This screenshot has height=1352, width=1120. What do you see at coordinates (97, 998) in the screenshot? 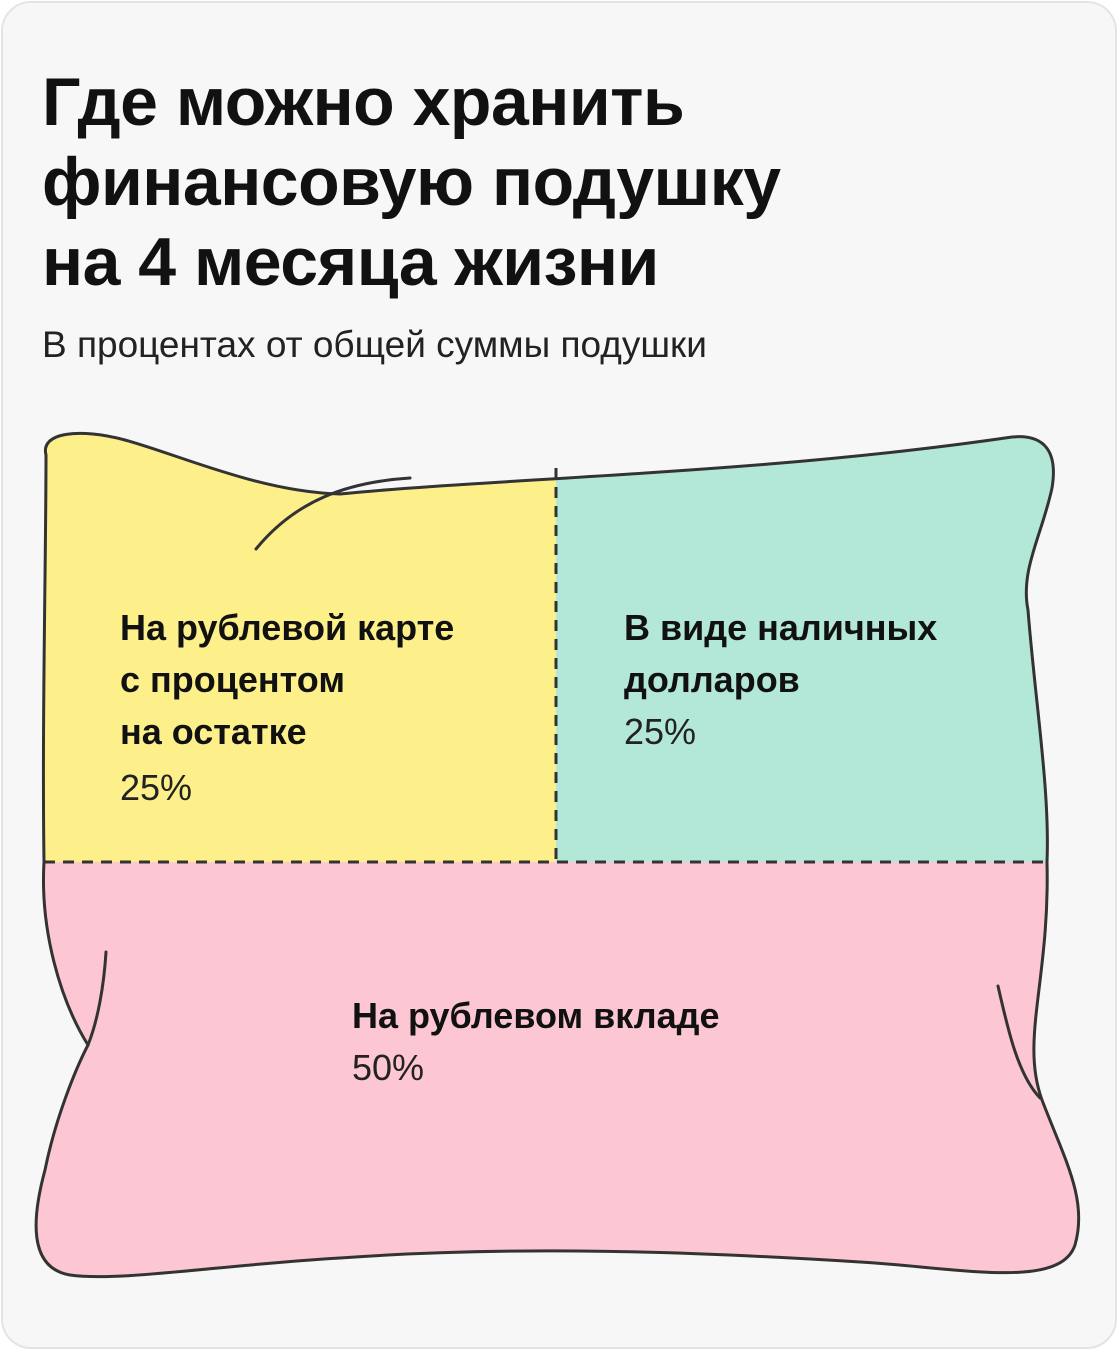
I see `pillow-fold-left` at bounding box center [97, 998].